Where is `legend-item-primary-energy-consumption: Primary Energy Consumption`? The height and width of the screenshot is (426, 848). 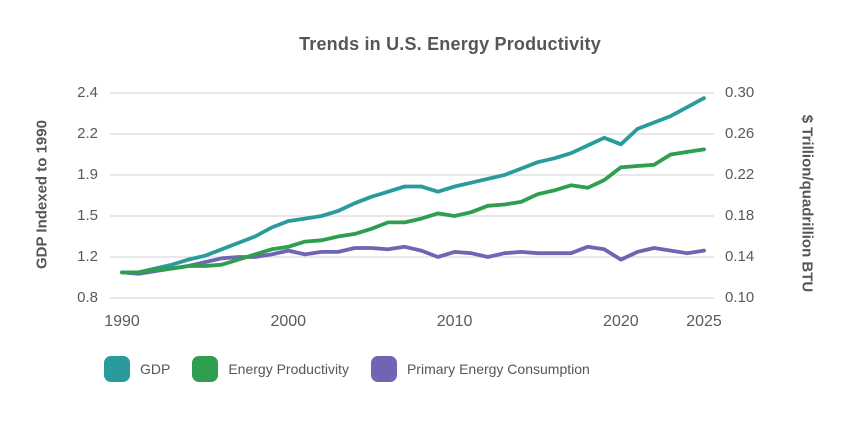 legend-item-primary-energy-consumption: Primary Energy Consumption is located at coordinates (480, 369).